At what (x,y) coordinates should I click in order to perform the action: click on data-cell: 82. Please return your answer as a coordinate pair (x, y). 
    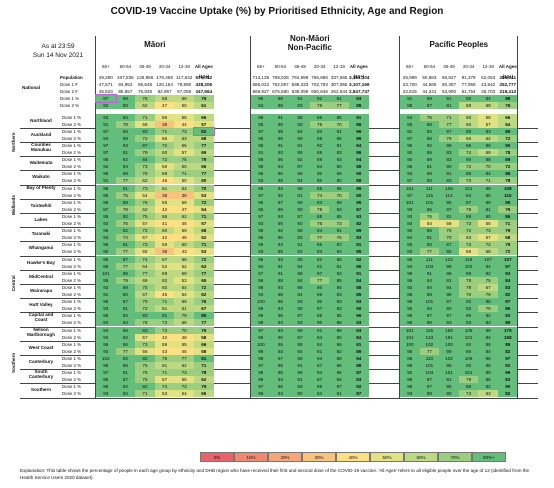
    Looking at the image, I should click on (508, 394).